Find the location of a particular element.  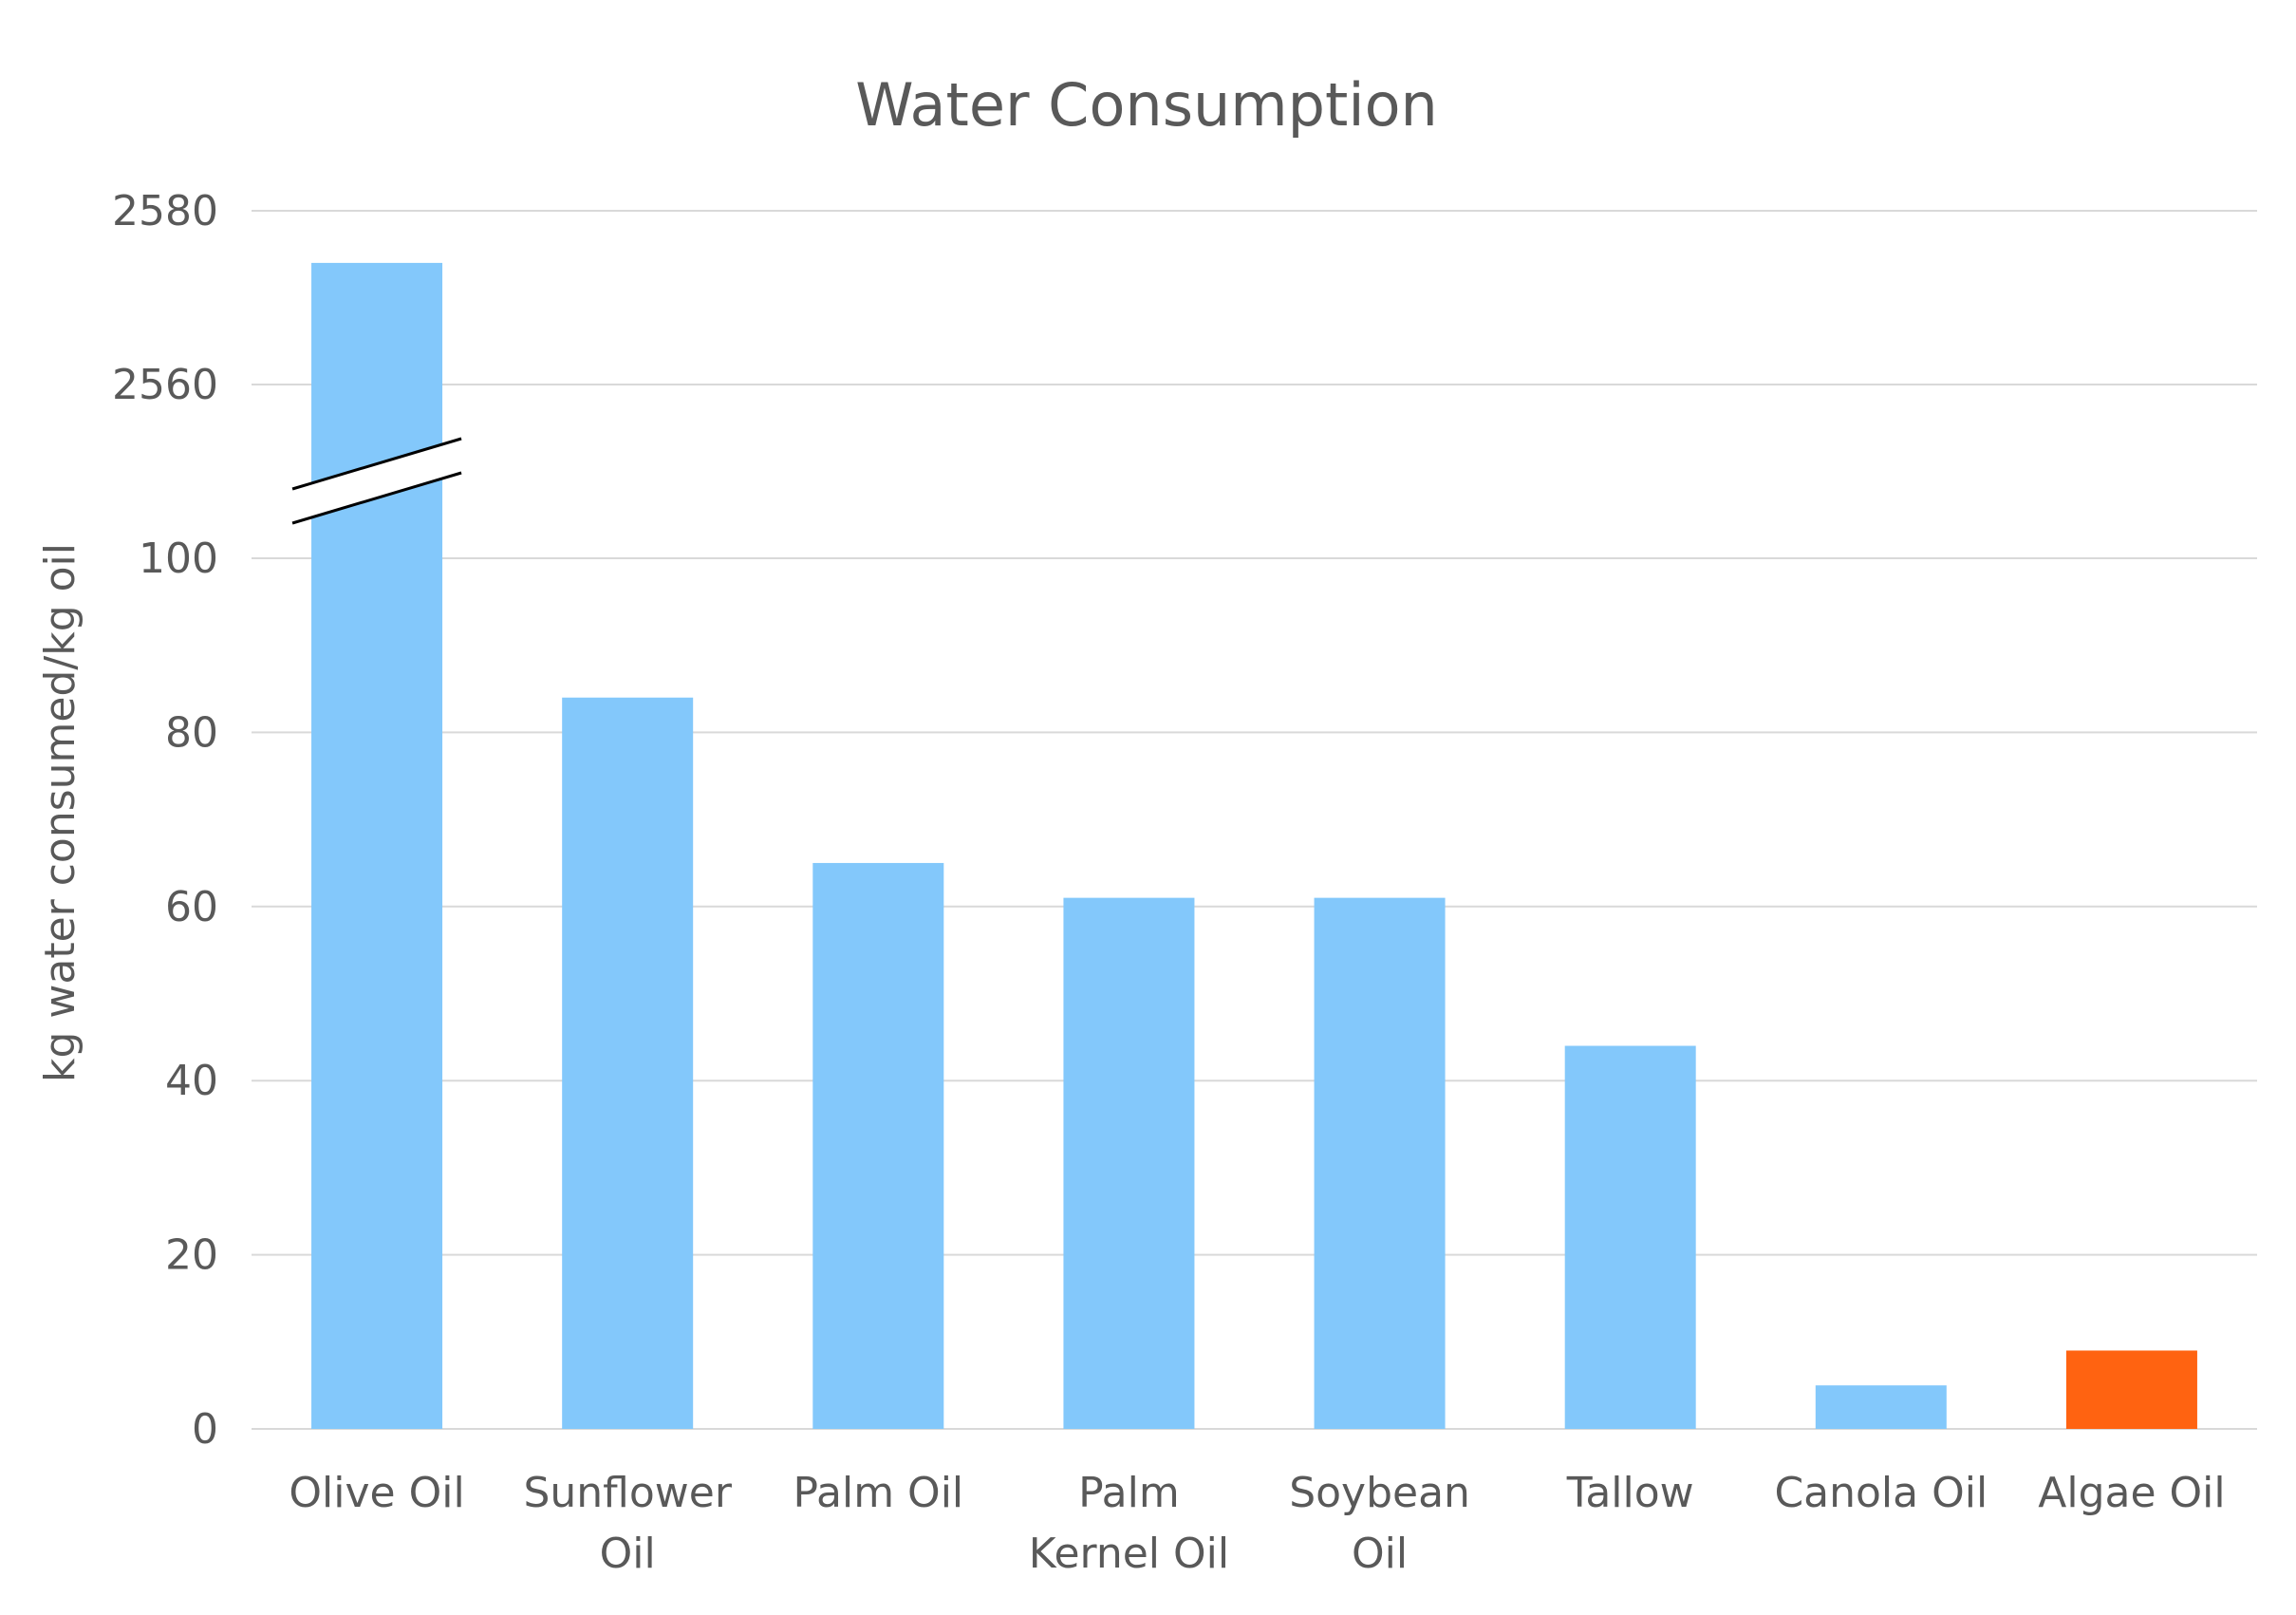

category-label-line: Algae Oil is located at coordinates (2131, 1493).